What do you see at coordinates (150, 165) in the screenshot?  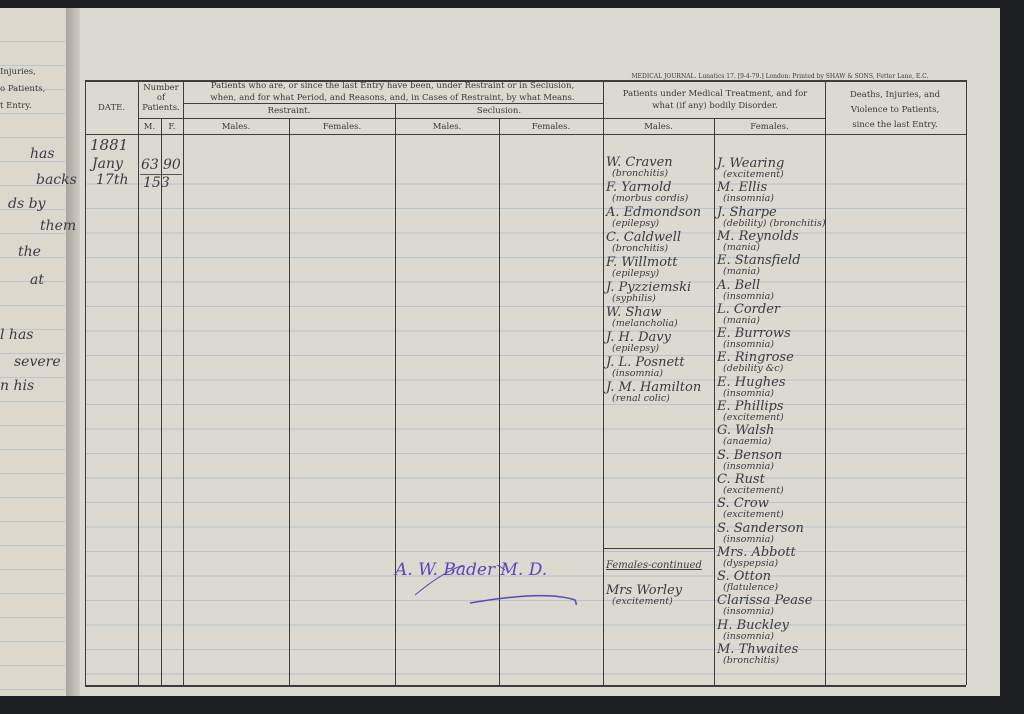 I see `males-count: 63` at bounding box center [150, 165].